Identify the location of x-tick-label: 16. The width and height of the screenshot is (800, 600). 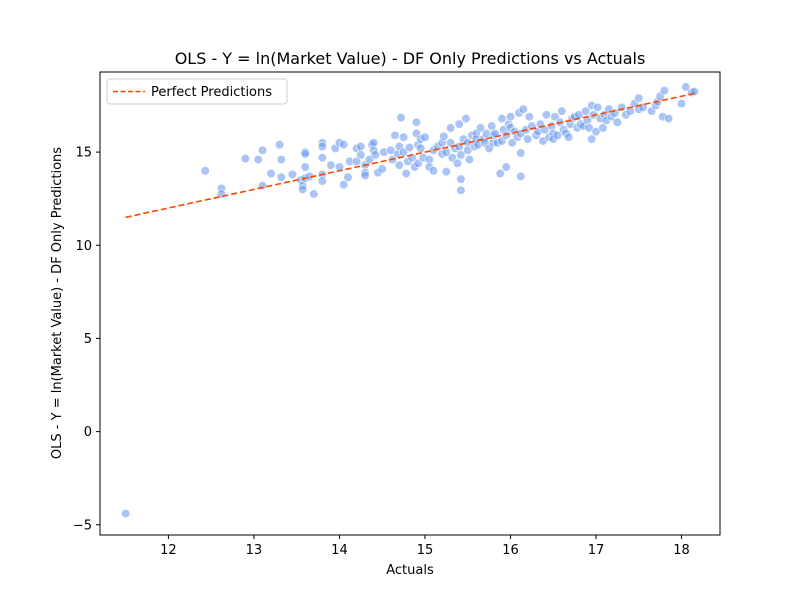
(510, 550).